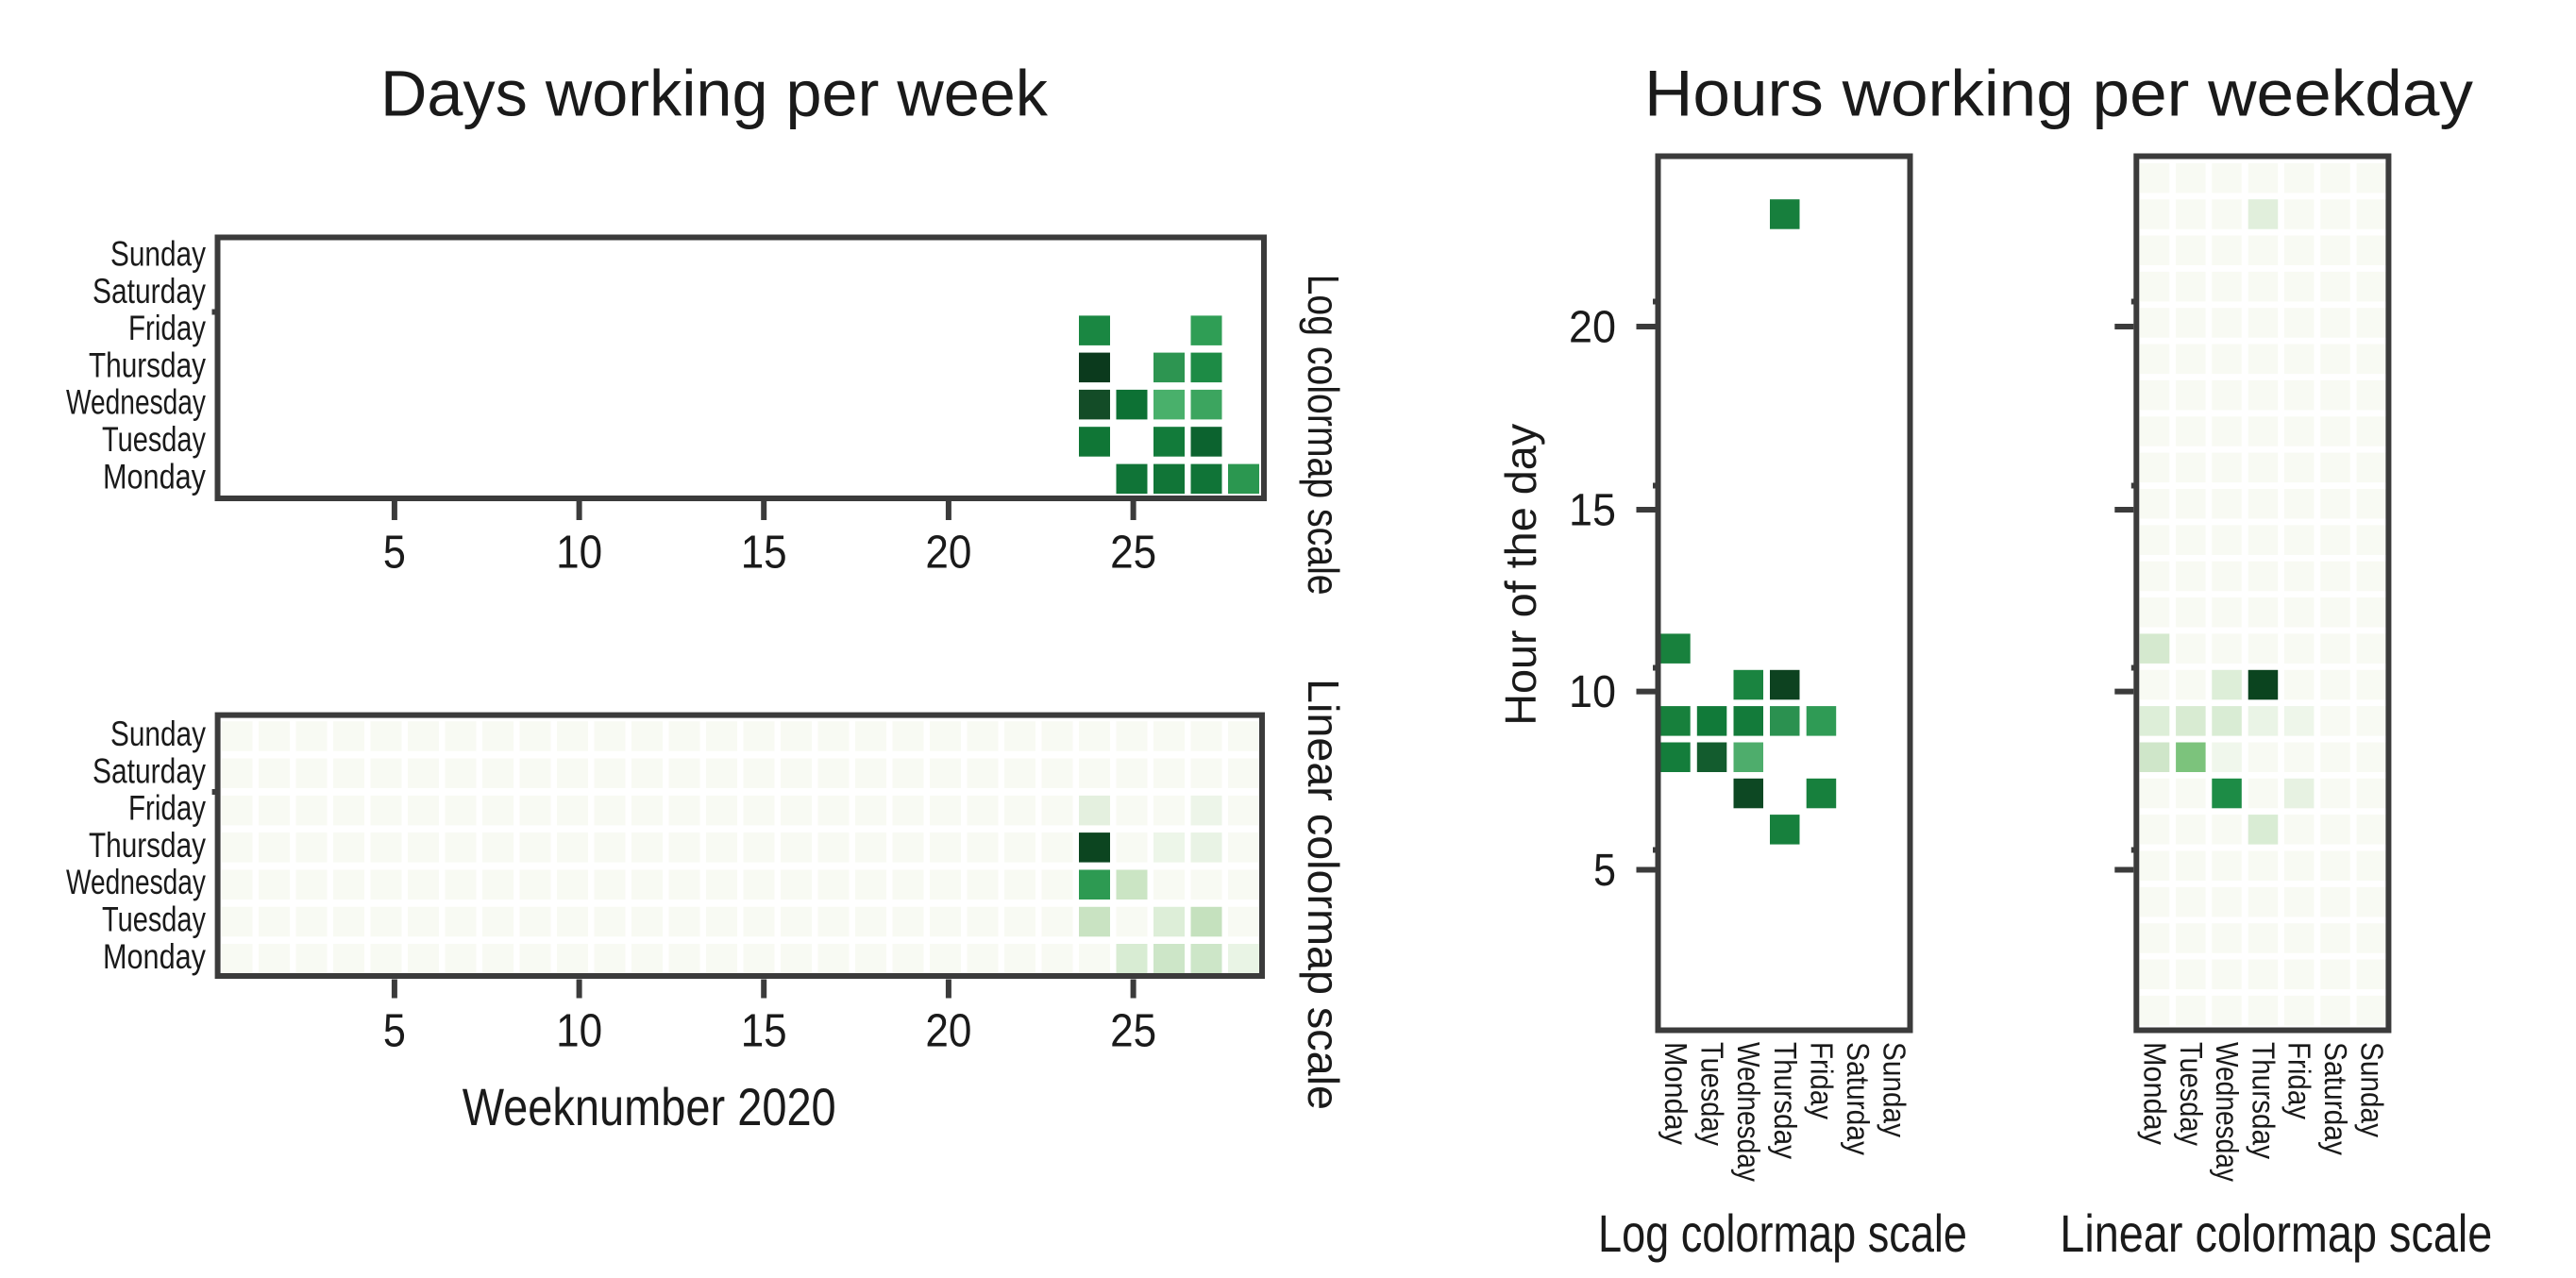 This screenshot has height=1278, width=2576. What do you see at coordinates (714, 94) in the screenshot?
I see `svg-text: Days working per week` at bounding box center [714, 94].